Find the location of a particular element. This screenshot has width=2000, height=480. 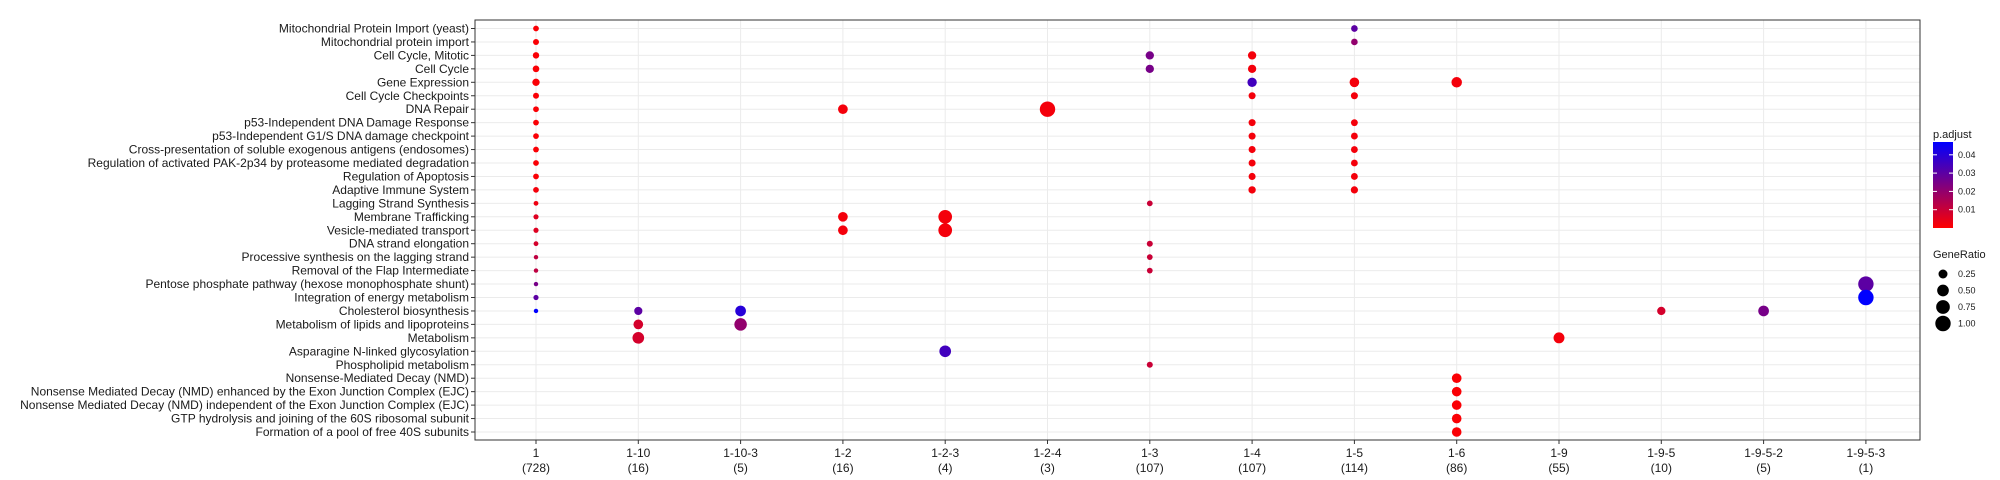

y-tick-label-cell-cycle: Cell Cycle is located at coordinates (442, 69).